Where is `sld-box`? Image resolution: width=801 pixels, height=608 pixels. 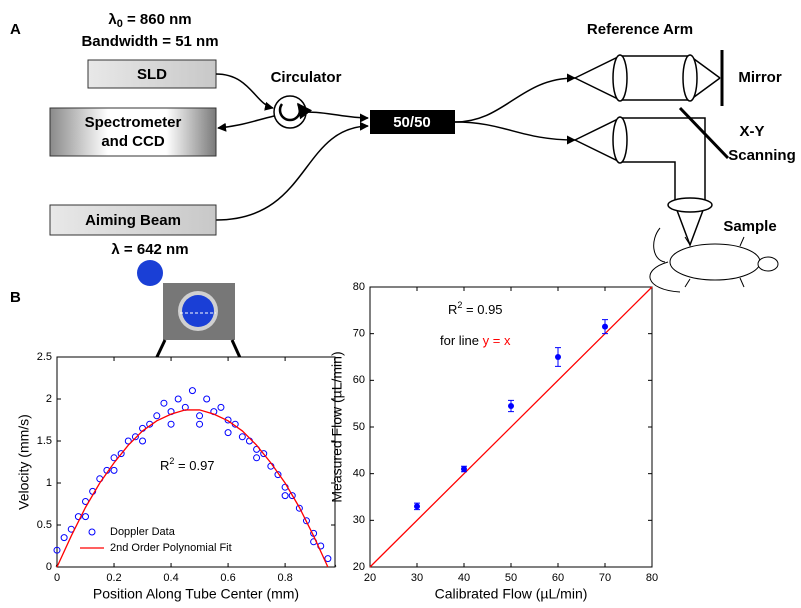 sld-box is located at coordinates (152, 74).